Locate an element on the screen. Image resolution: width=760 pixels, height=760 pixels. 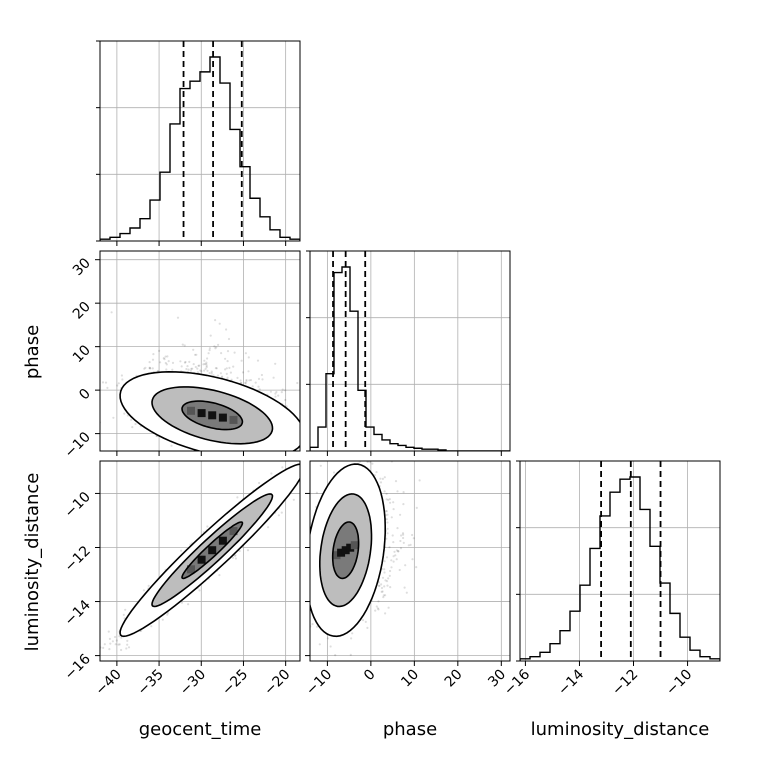
x-tick-label: −16 is located at coordinates (517, 682).